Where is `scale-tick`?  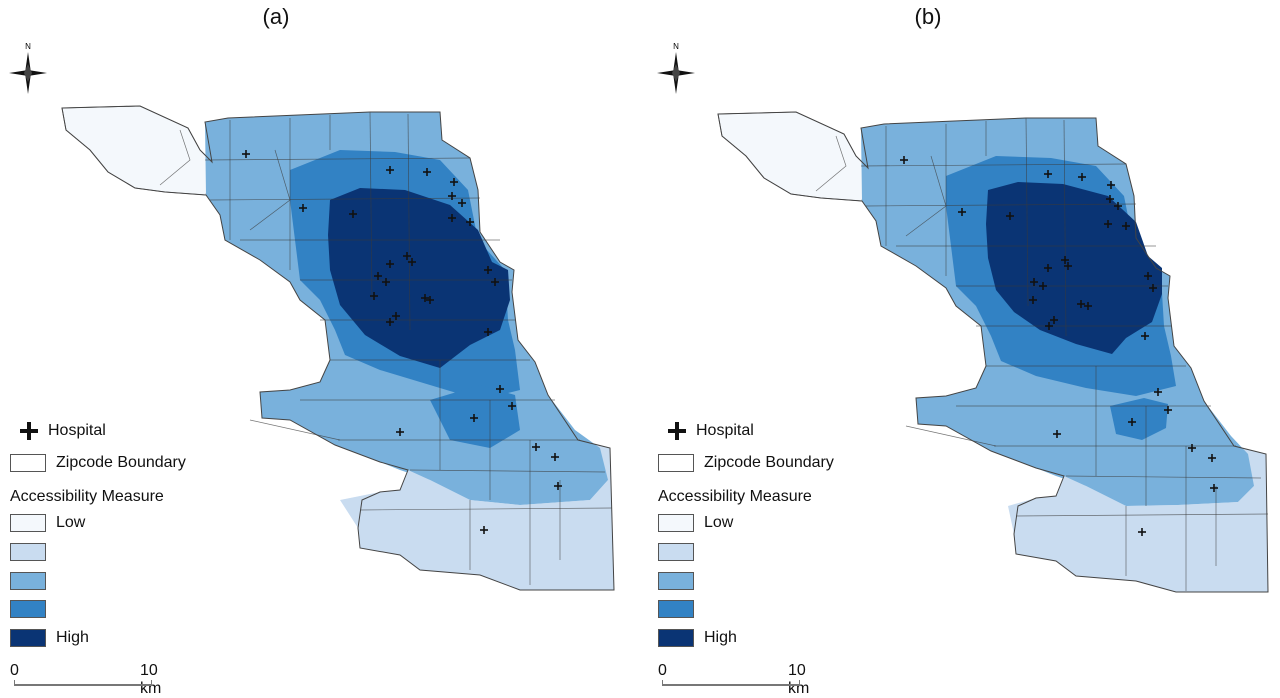
scale-tick is located at coordinates (151, 683).